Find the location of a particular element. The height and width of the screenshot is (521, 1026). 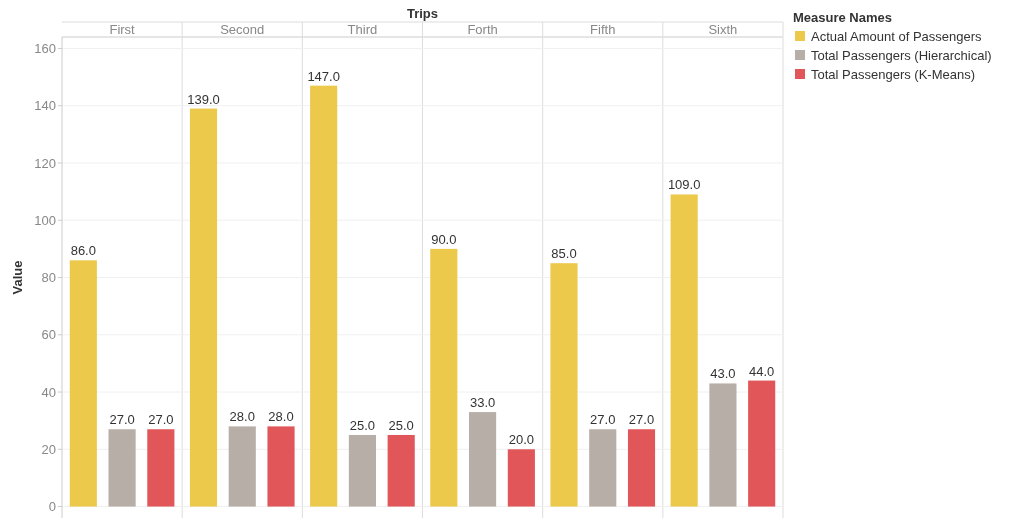

y-tick-label: 140 is located at coordinates (45, 106).